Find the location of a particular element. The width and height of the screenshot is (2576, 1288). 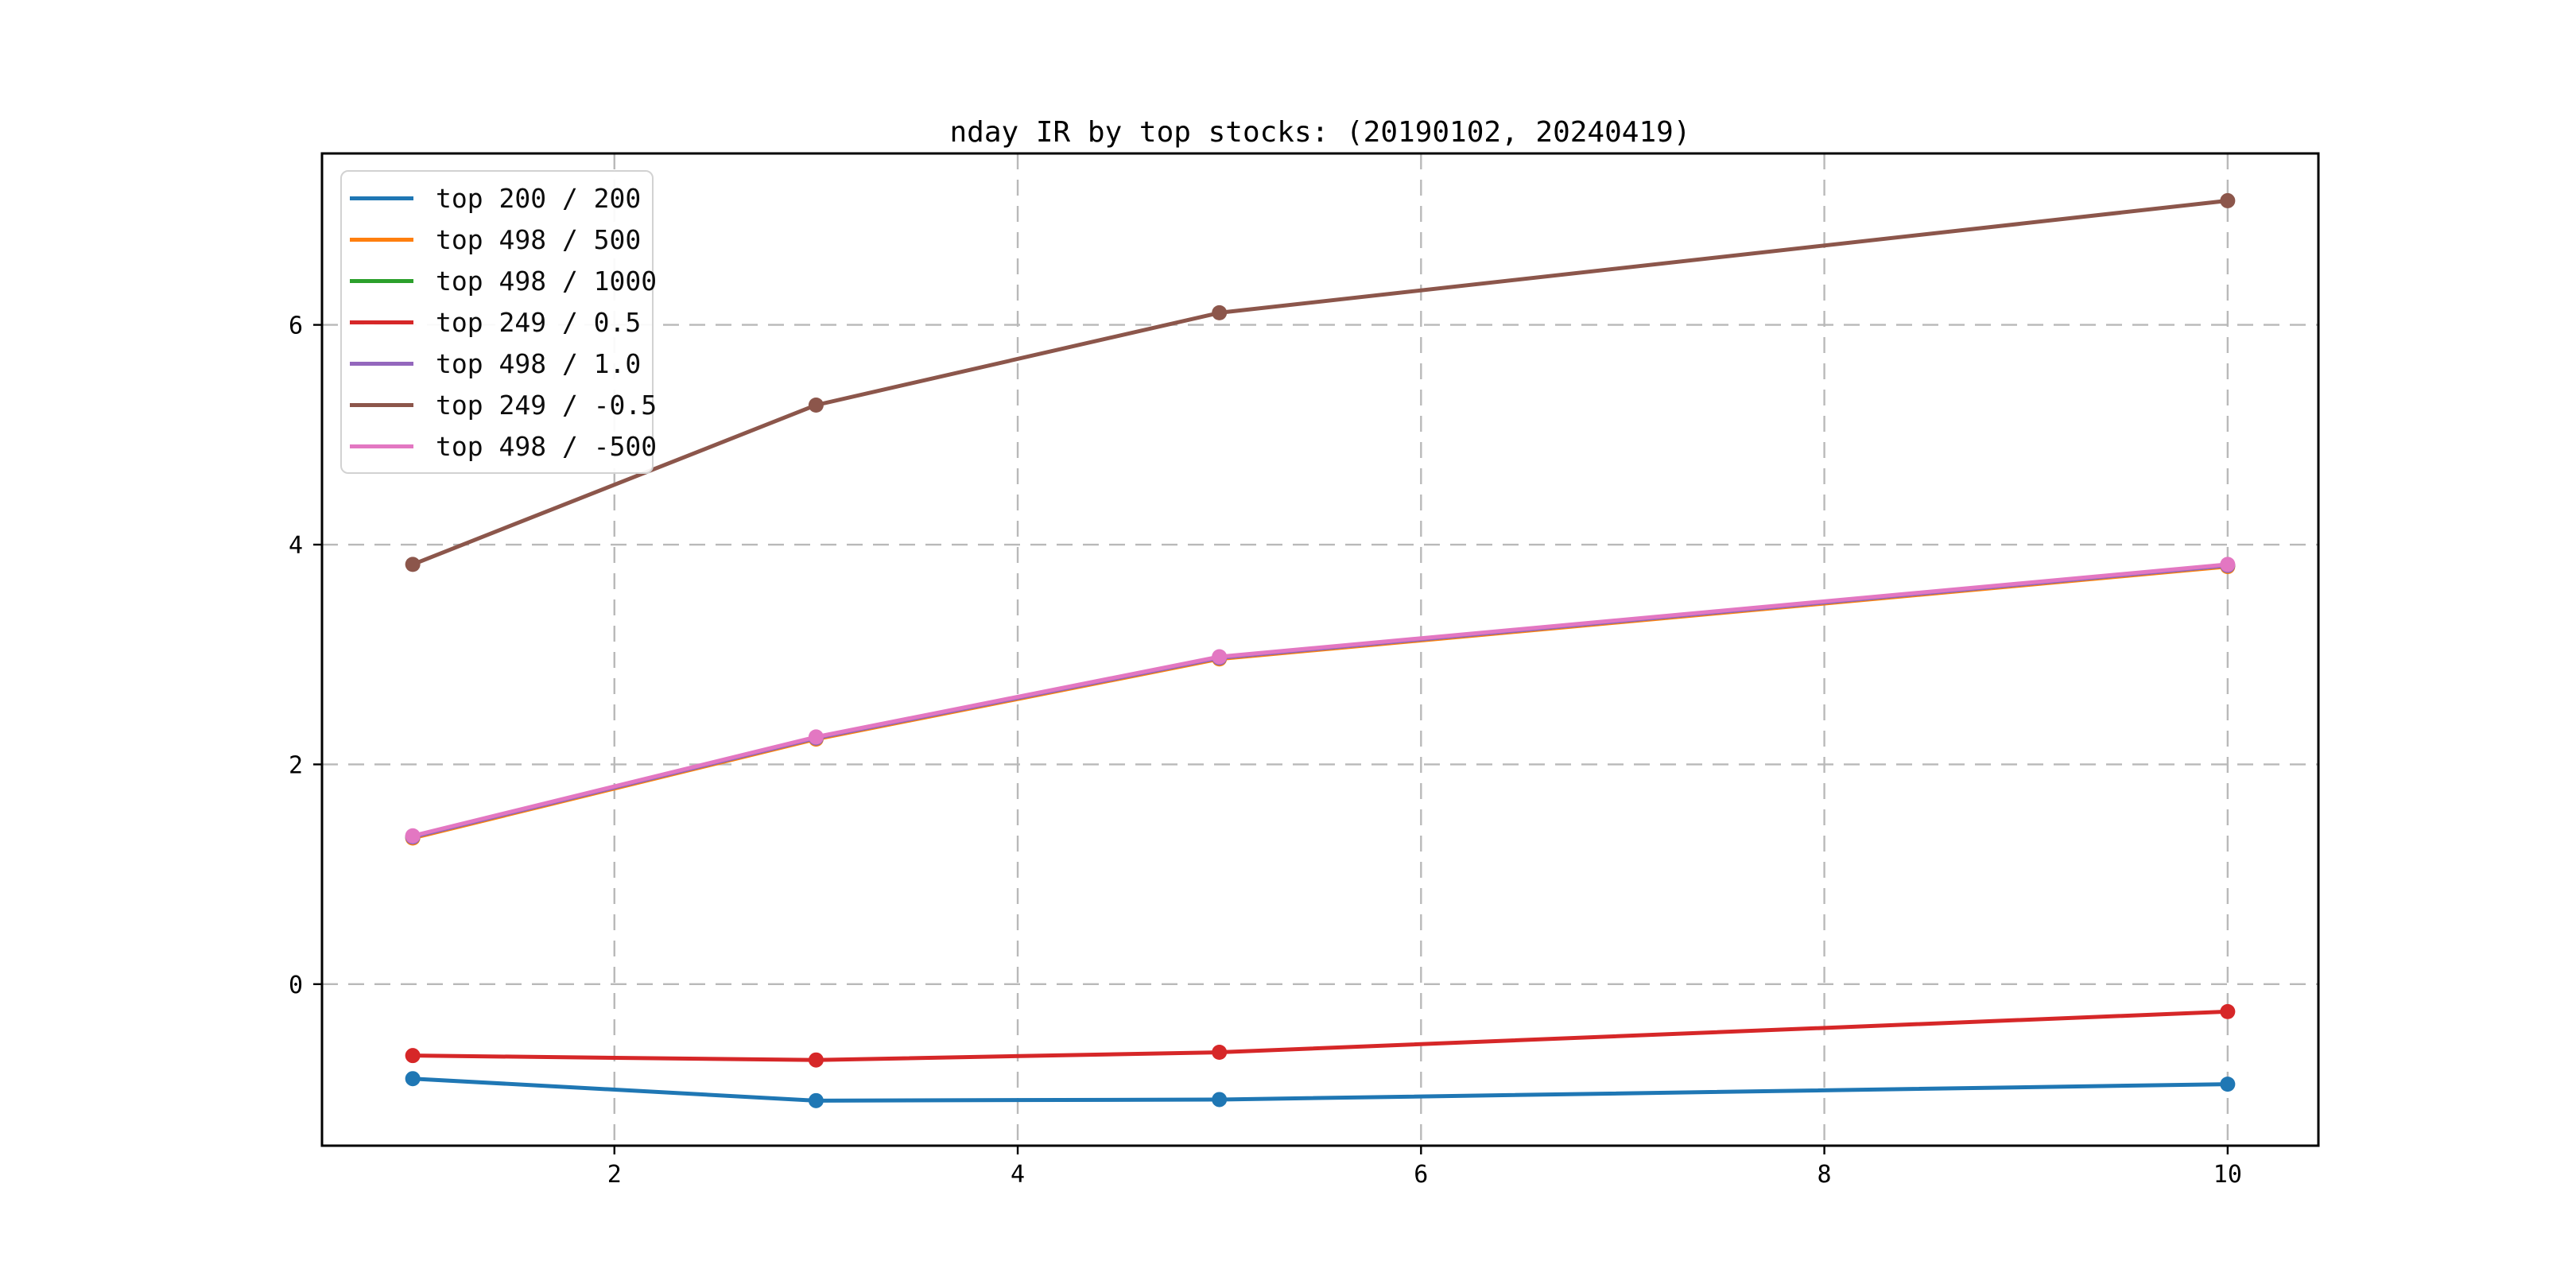

legend-item-0: top 200 / 200 is located at coordinates (497, 198).